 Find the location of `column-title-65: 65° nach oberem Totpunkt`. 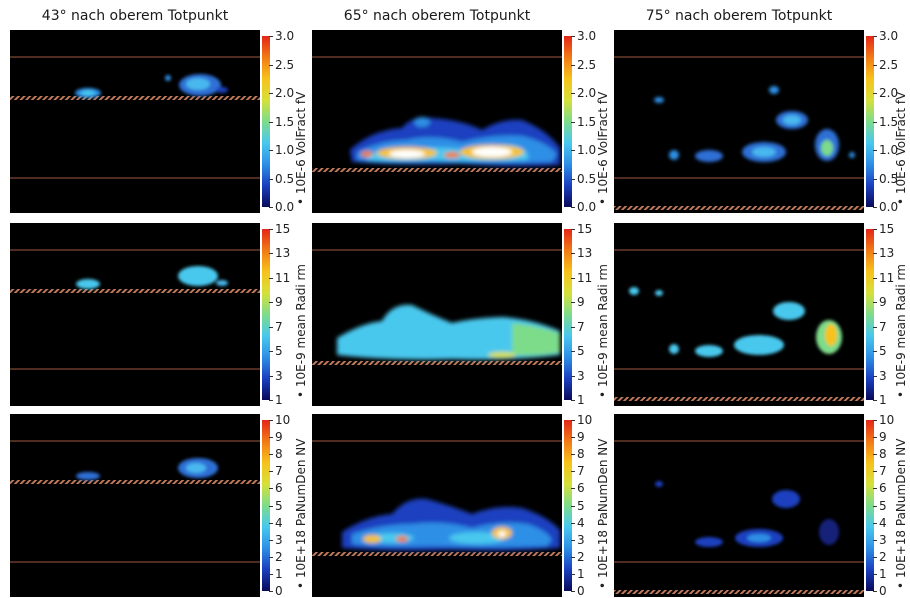

column-title-65: 65° nach oberem Totpunkt is located at coordinates (437, 16).